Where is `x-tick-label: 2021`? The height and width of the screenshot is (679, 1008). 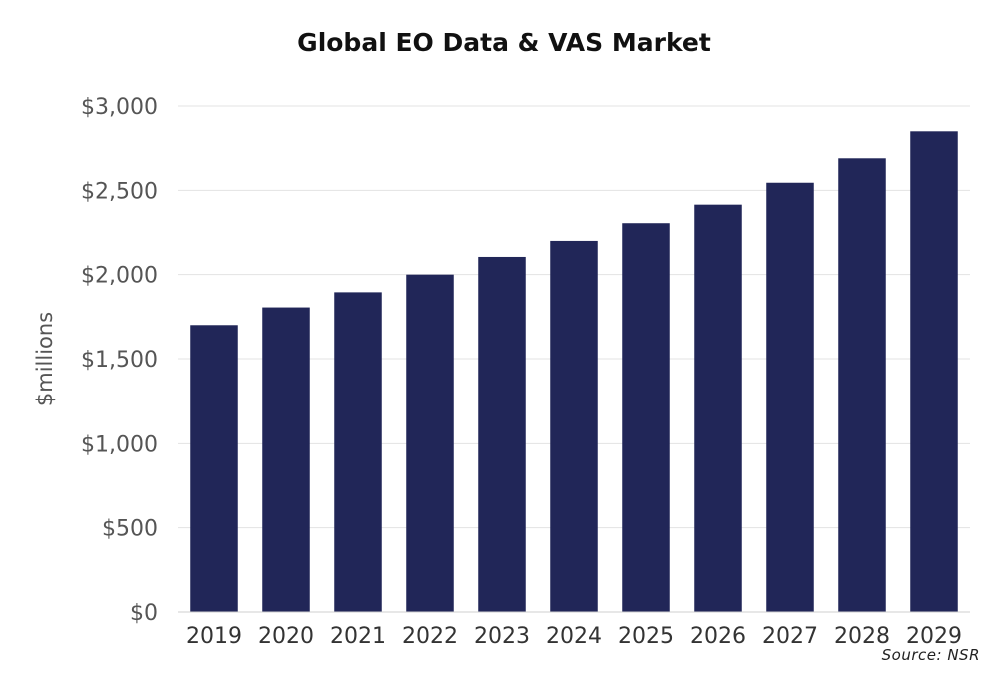
x-tick-label: 2021 is located at coordinates (358, 636).